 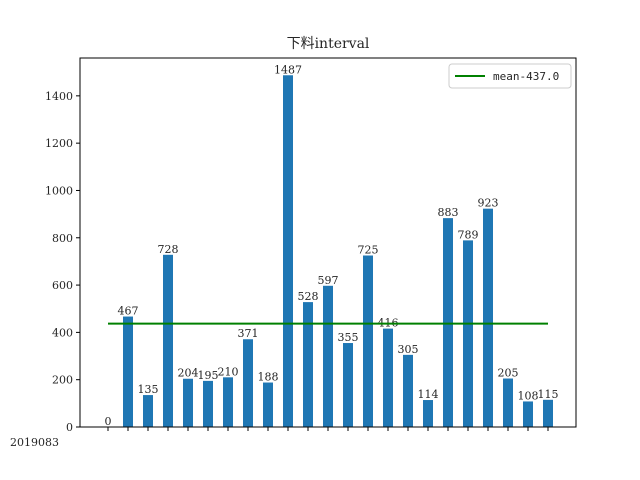 I want to click on y-tick-label: 800, so click(x=62, y=238).